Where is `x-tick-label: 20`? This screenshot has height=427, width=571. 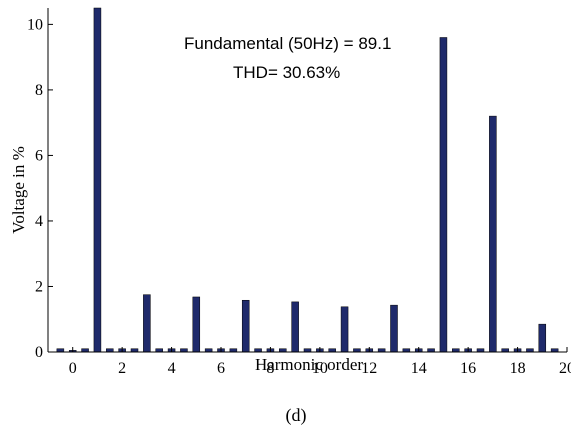 x-tick-label: 20 is located at coordinates (565, 368).